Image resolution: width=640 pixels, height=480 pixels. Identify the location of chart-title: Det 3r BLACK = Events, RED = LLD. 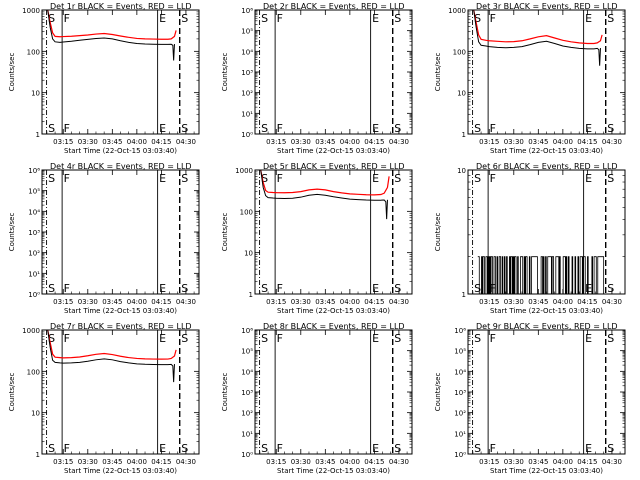
(547, 6).